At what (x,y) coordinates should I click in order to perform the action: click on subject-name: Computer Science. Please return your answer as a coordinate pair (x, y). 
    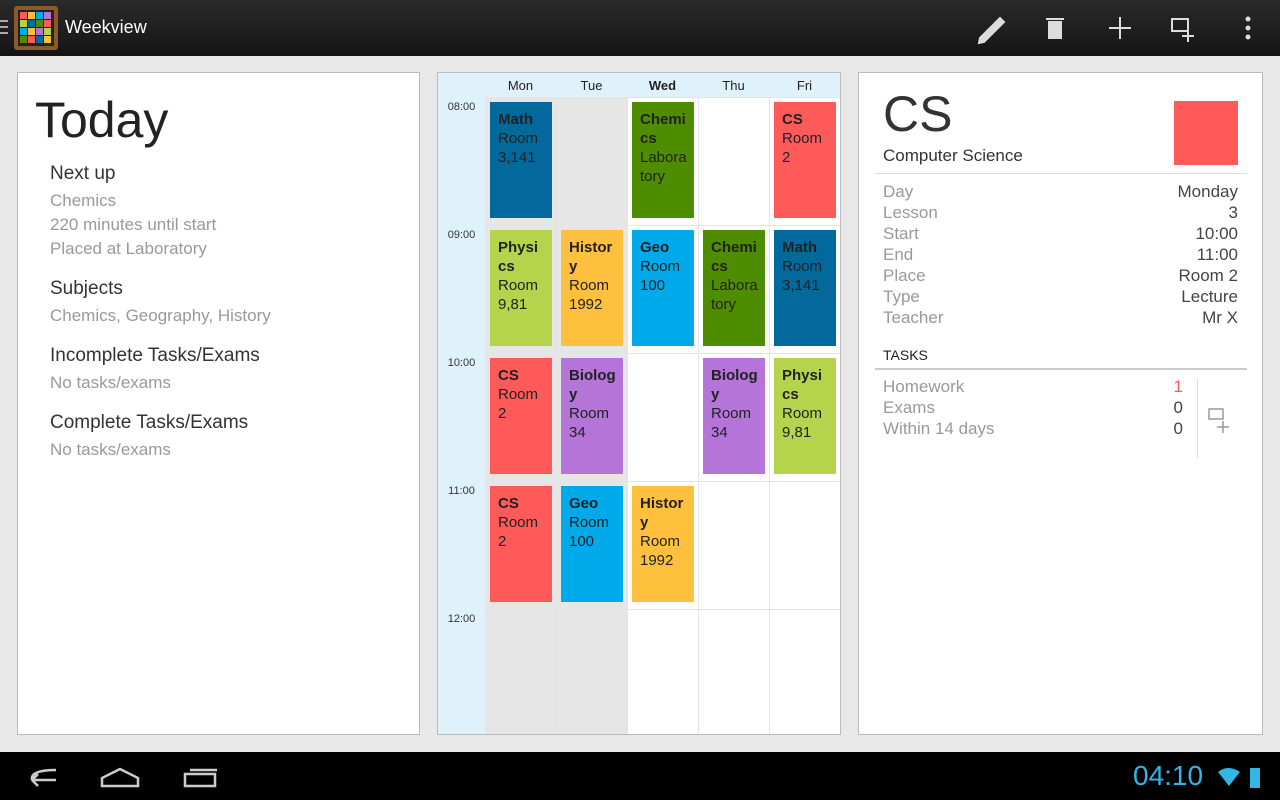
    Looking at the image, I should click on (953, 155).